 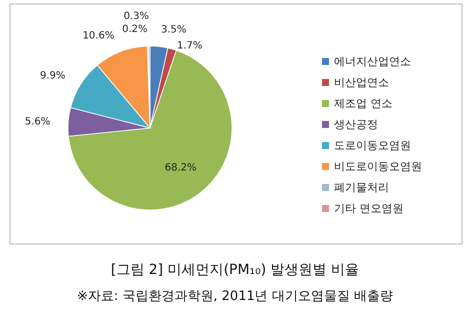 I want to click on legend-label: 기타 면오염원, so click(x=369, y=208).